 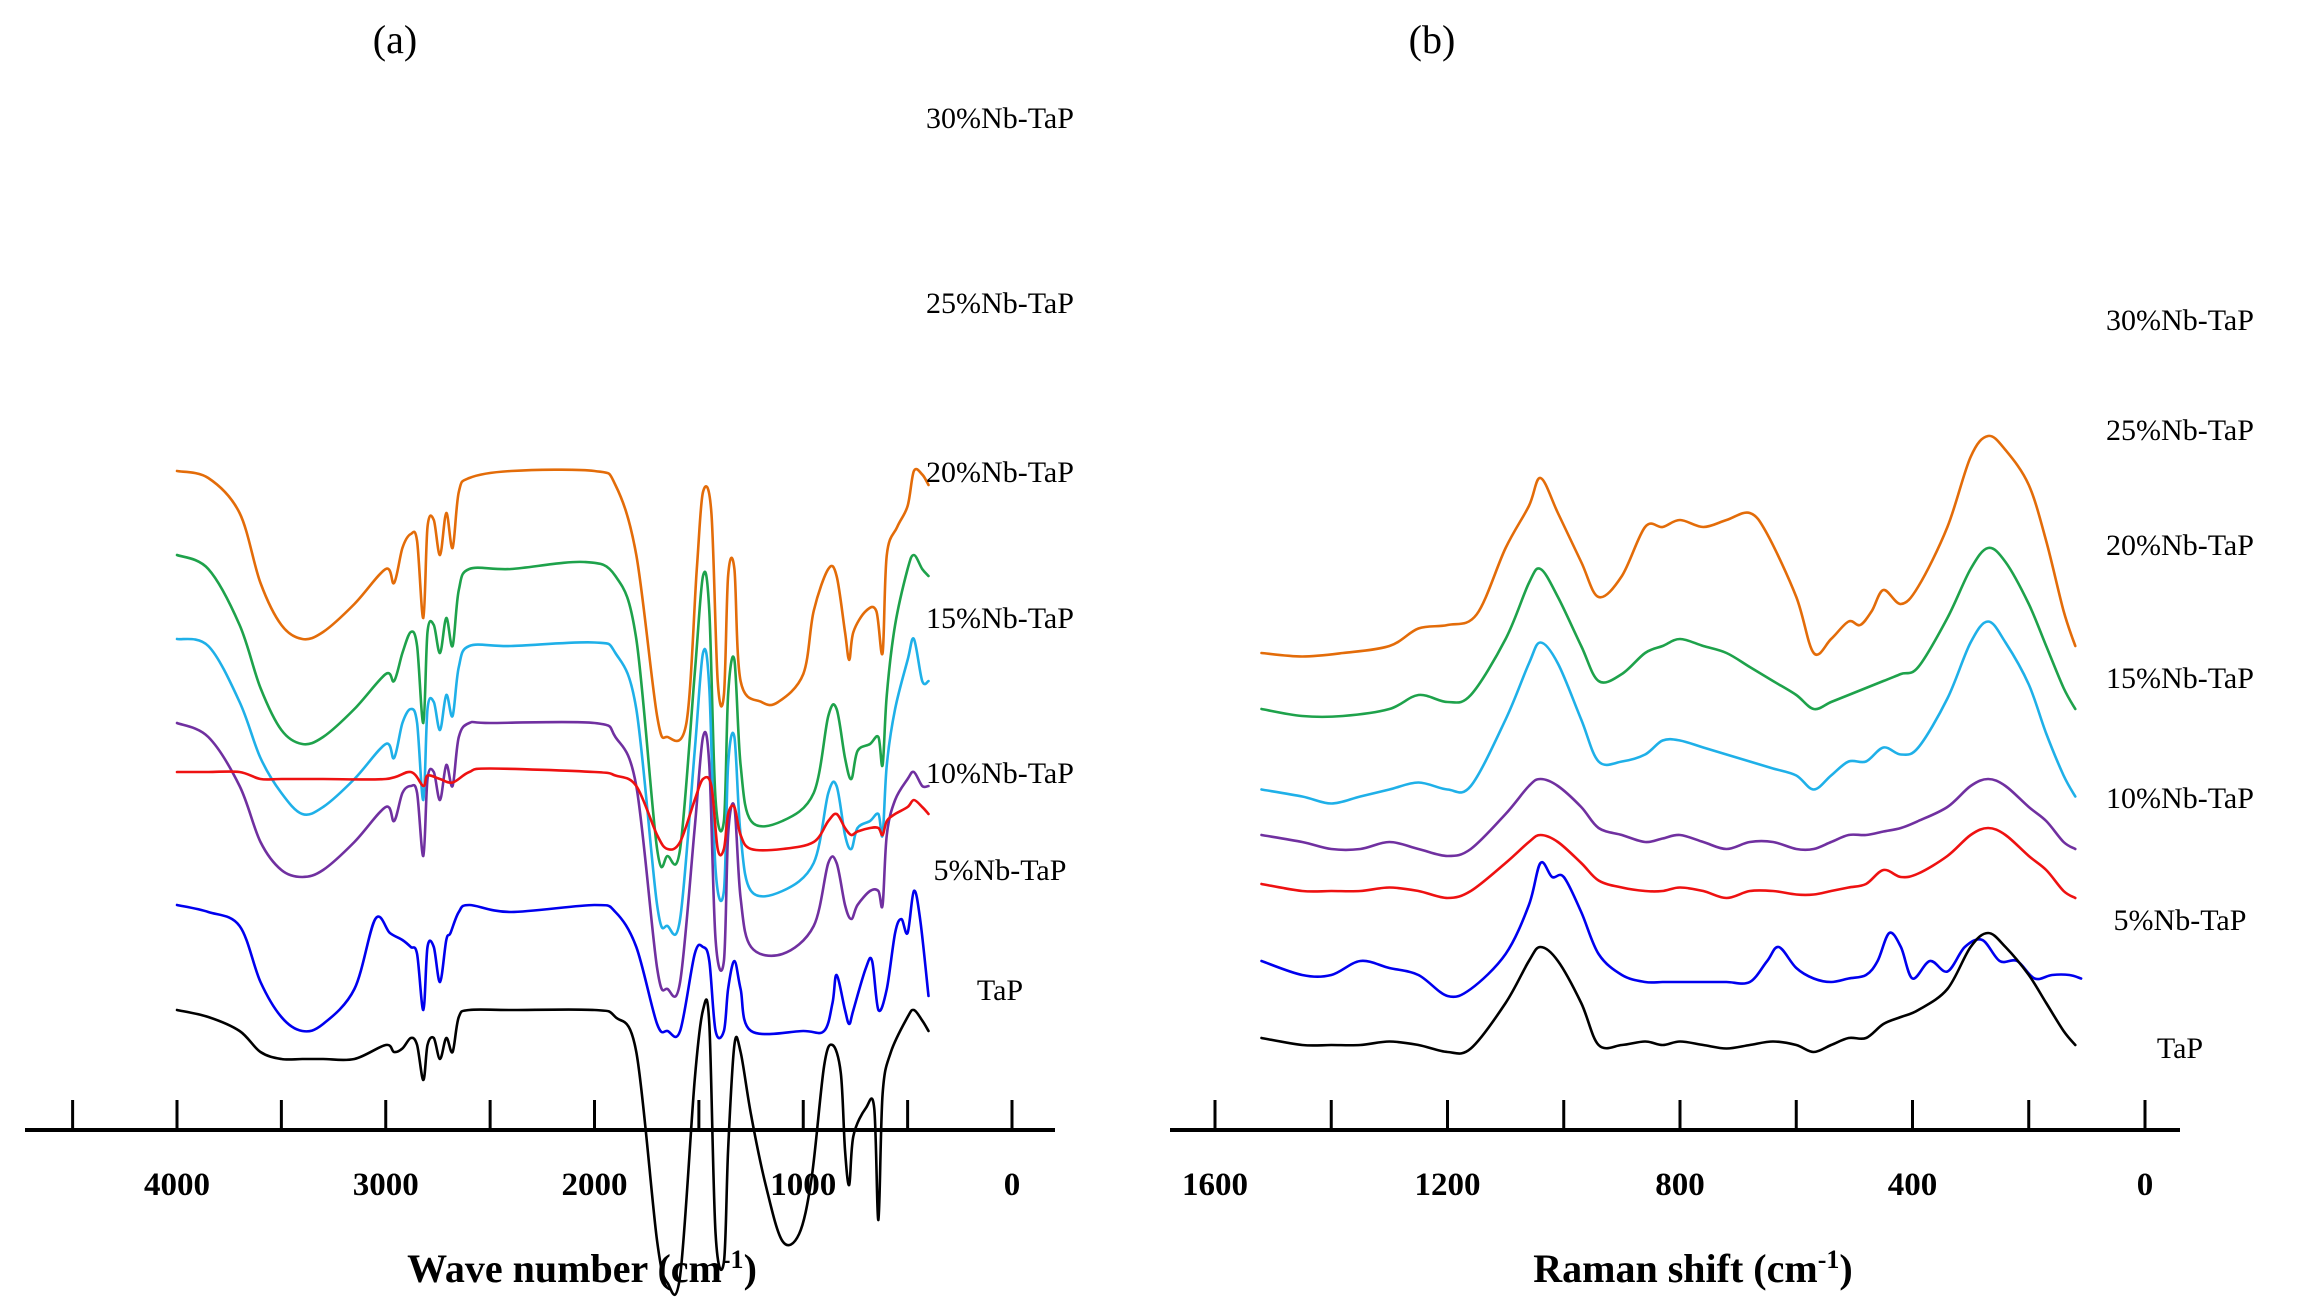 I want to click on panel-a-series-label: 10%Nb-TaP, so click(x=1000, y=773).